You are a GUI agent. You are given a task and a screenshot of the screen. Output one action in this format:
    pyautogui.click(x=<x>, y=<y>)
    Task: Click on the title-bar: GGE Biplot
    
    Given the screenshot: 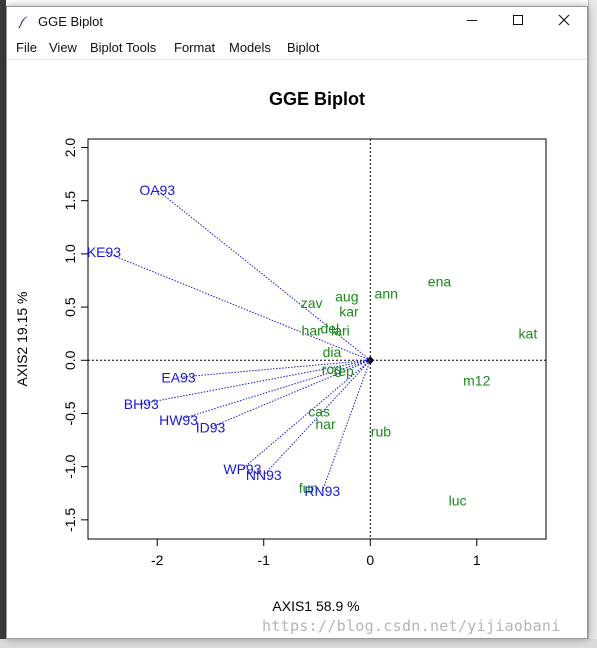 What is the action you would take?
    pyautogui.click(x=297, y=21)
    